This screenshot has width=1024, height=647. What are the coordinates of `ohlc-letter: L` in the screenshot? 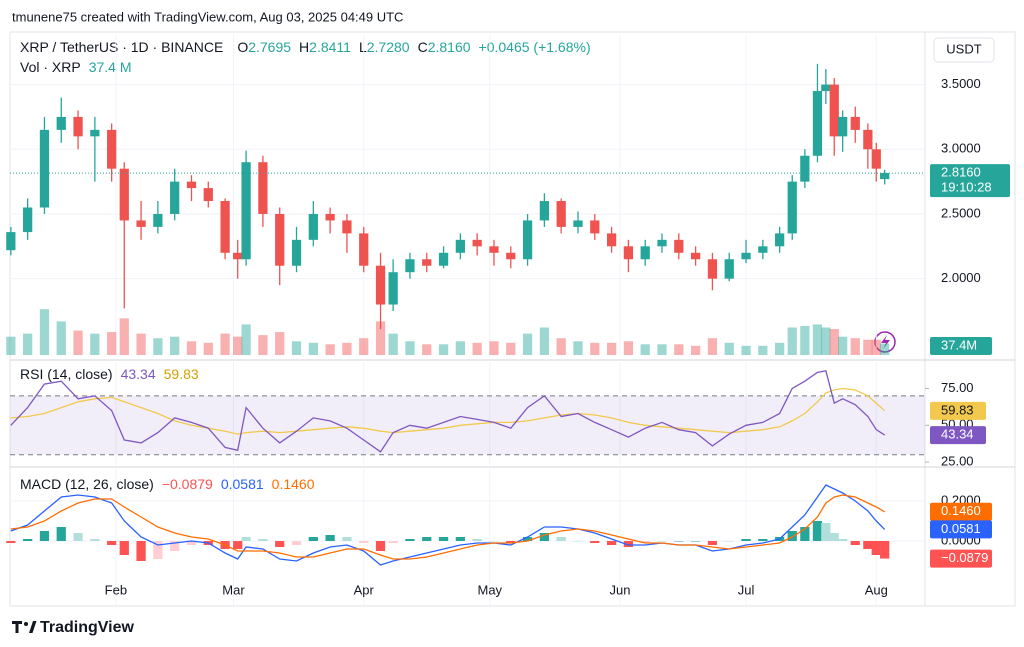 It's located at (363, 47).